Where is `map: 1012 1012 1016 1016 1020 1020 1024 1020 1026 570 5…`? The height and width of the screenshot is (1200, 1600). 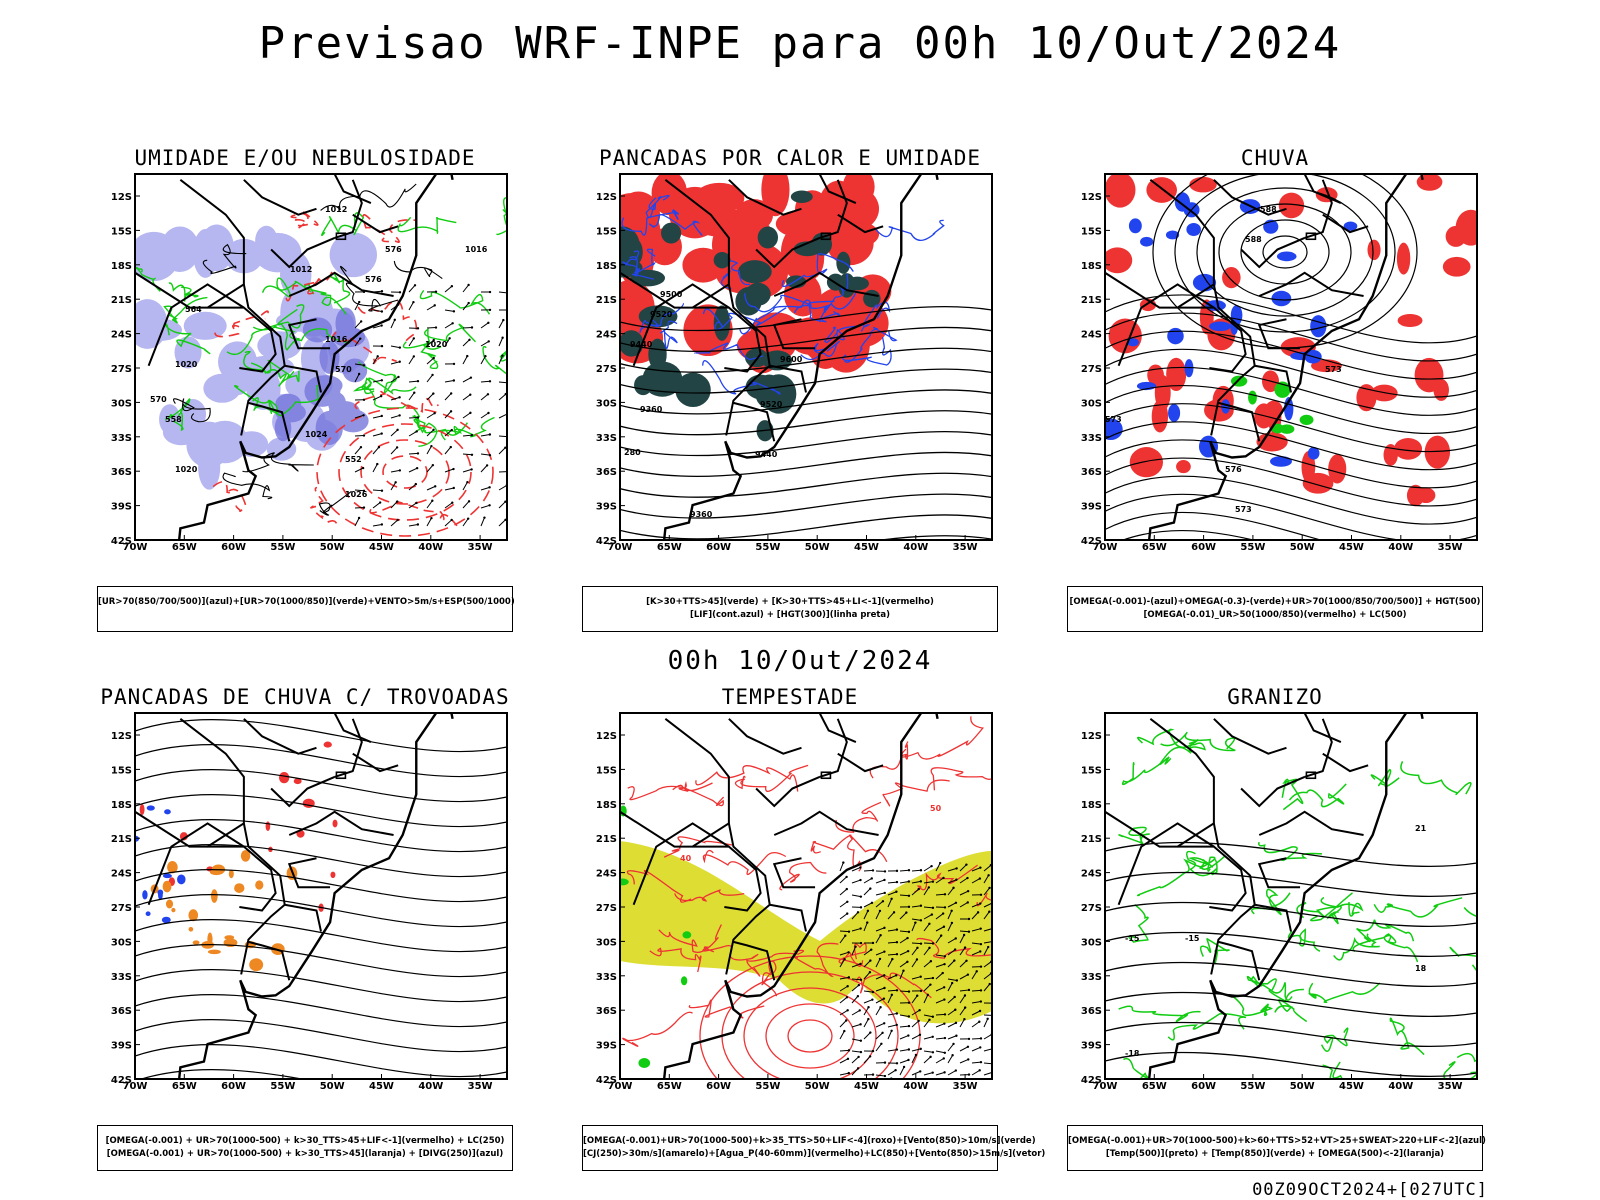
map: 1012 1012 1016 1016 1020 1020 1024 1020 1026 570 5… is located at coordinates (309, 363).